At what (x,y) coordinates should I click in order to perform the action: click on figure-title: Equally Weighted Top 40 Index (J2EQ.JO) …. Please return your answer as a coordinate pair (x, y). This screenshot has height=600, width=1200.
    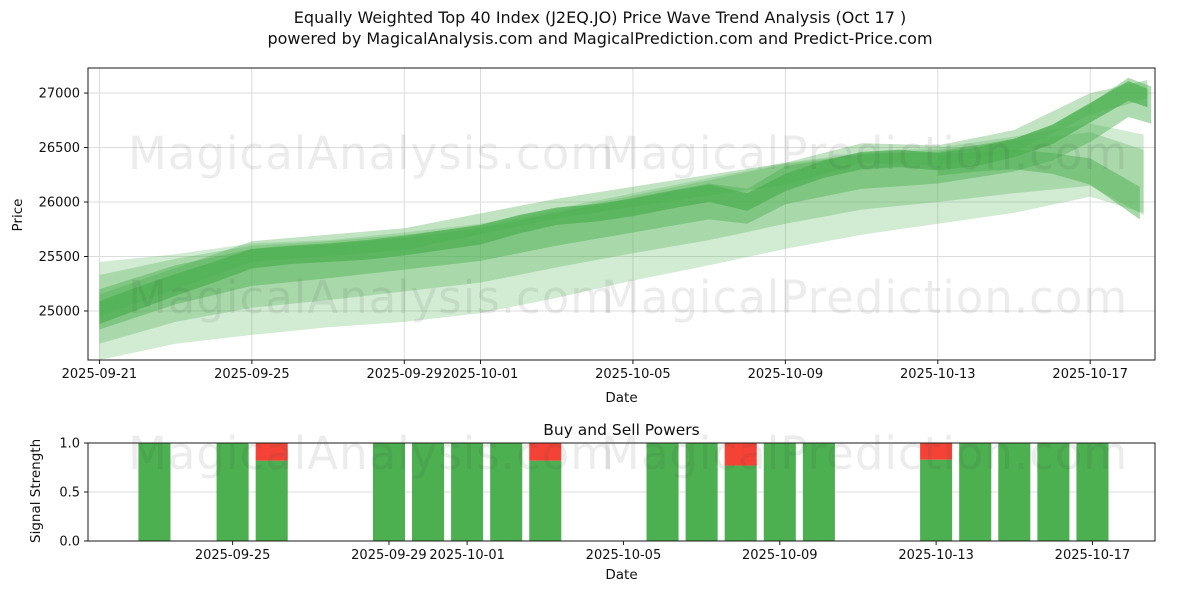
    Looking at the image, I should click on (600, 28).